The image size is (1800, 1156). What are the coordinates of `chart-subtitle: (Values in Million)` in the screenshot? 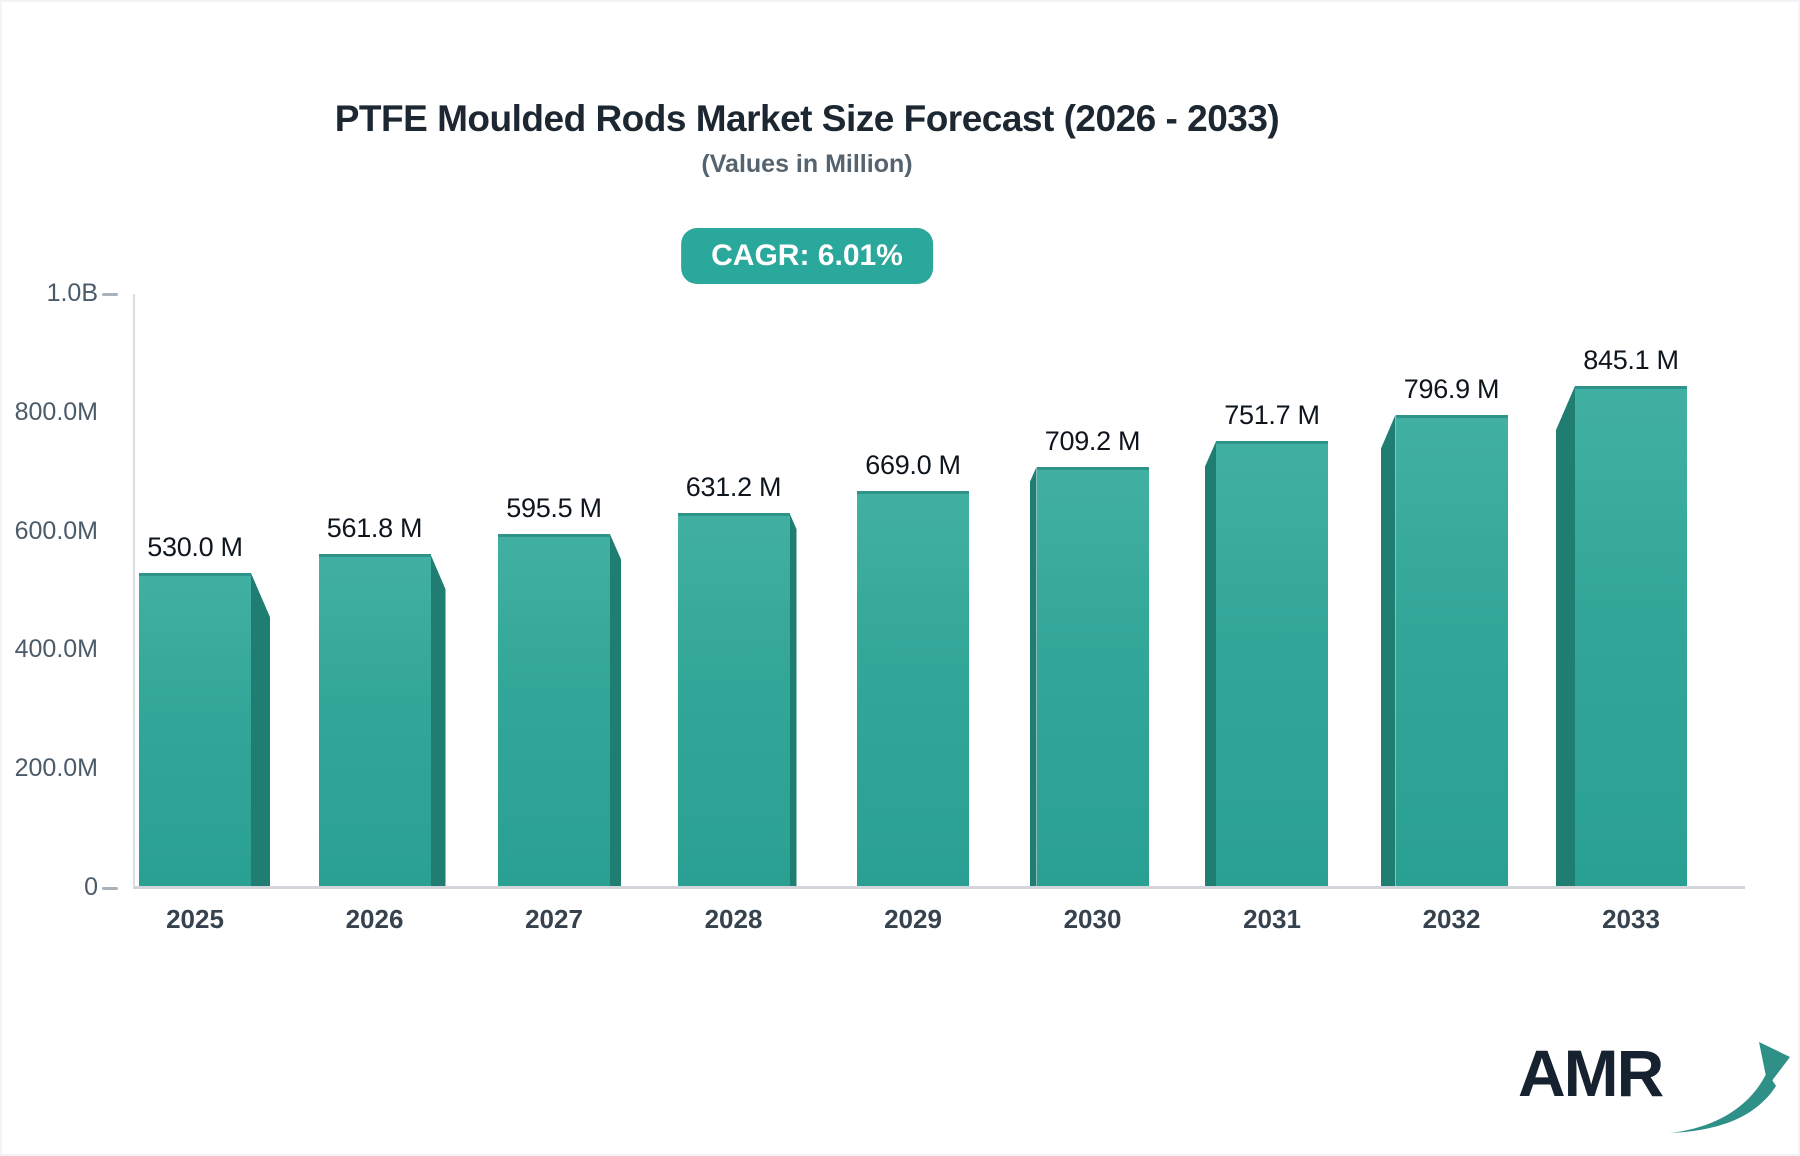 It's located at (807, 164).